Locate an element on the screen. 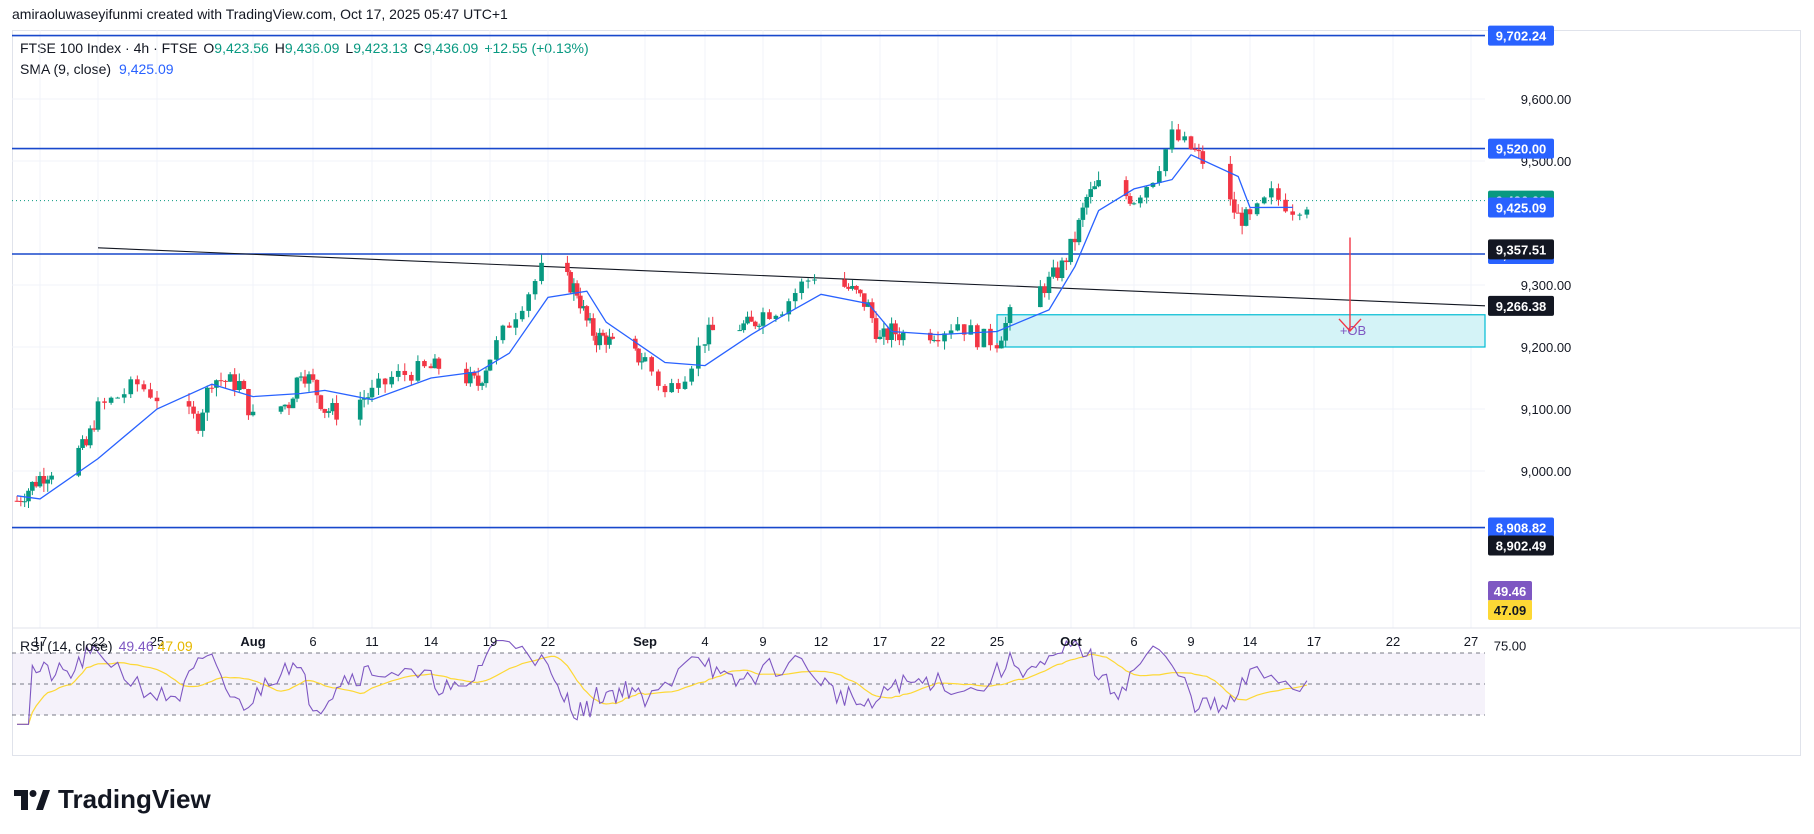 The image size is (1814, 834). axis-marker-tag-text: 9,357.51 is located at coordinates (1521, 249).